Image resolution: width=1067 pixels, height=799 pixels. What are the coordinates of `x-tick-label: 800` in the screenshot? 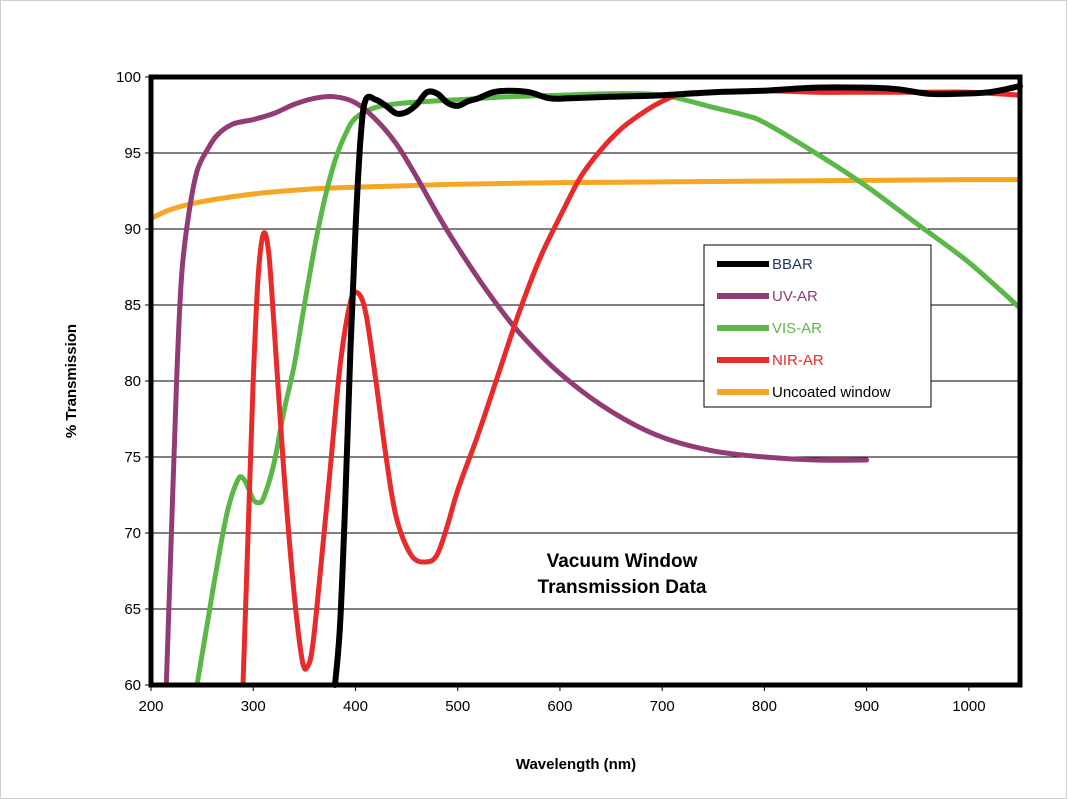 It's located at (764, 706).